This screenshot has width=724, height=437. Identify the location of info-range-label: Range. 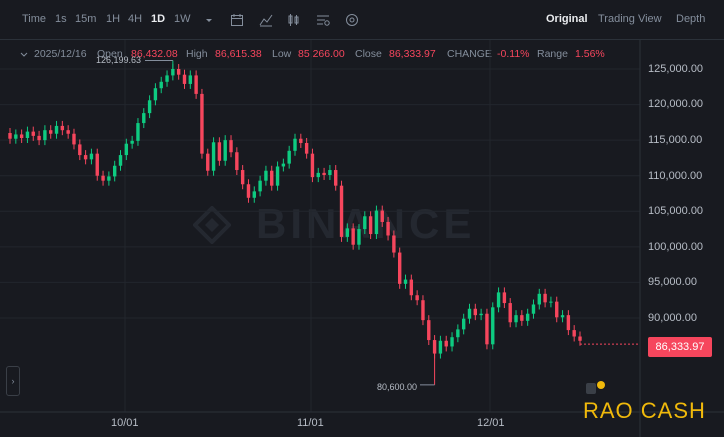
(552, 54).